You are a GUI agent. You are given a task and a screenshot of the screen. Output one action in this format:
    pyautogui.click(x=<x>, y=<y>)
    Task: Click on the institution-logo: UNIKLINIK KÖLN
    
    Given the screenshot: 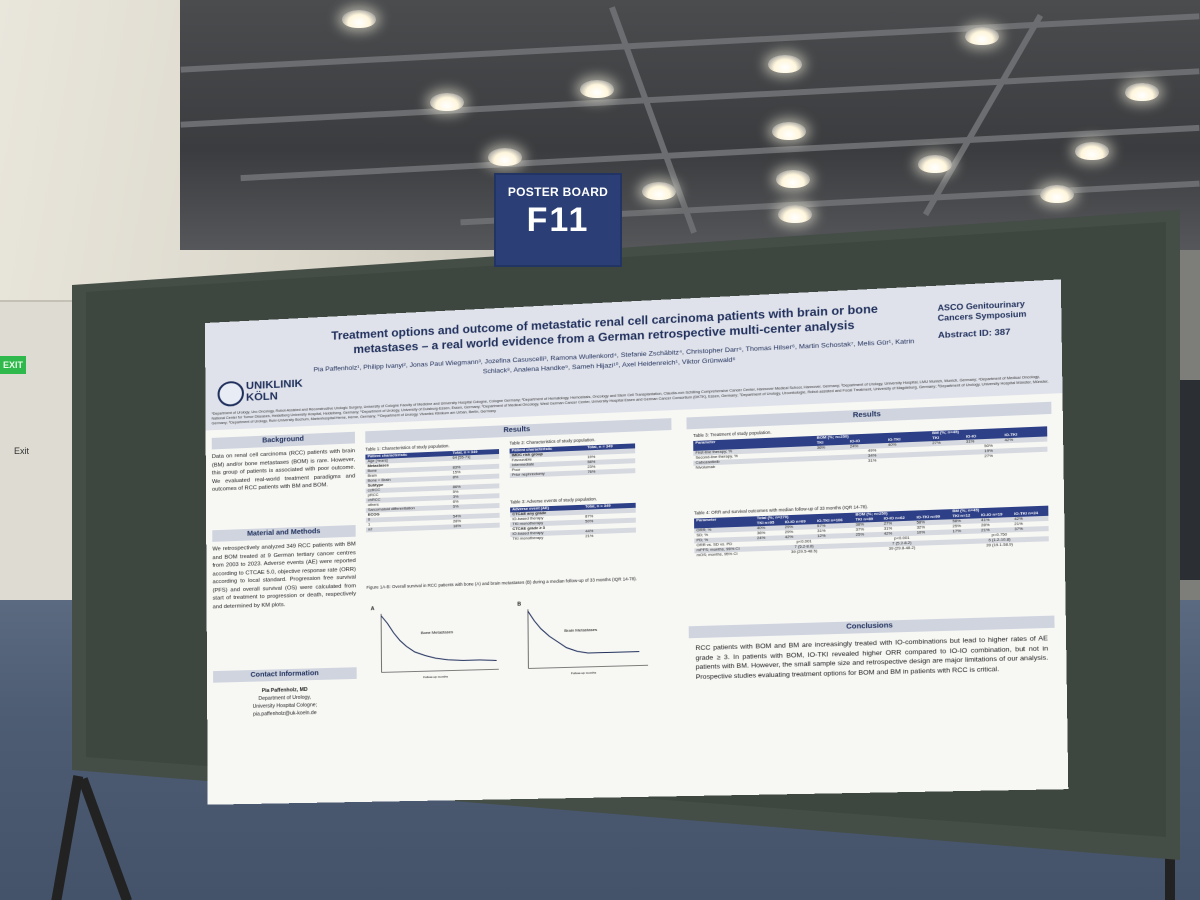 What is the action you would take?
    pyautogui.click(x=266, y=391)
    